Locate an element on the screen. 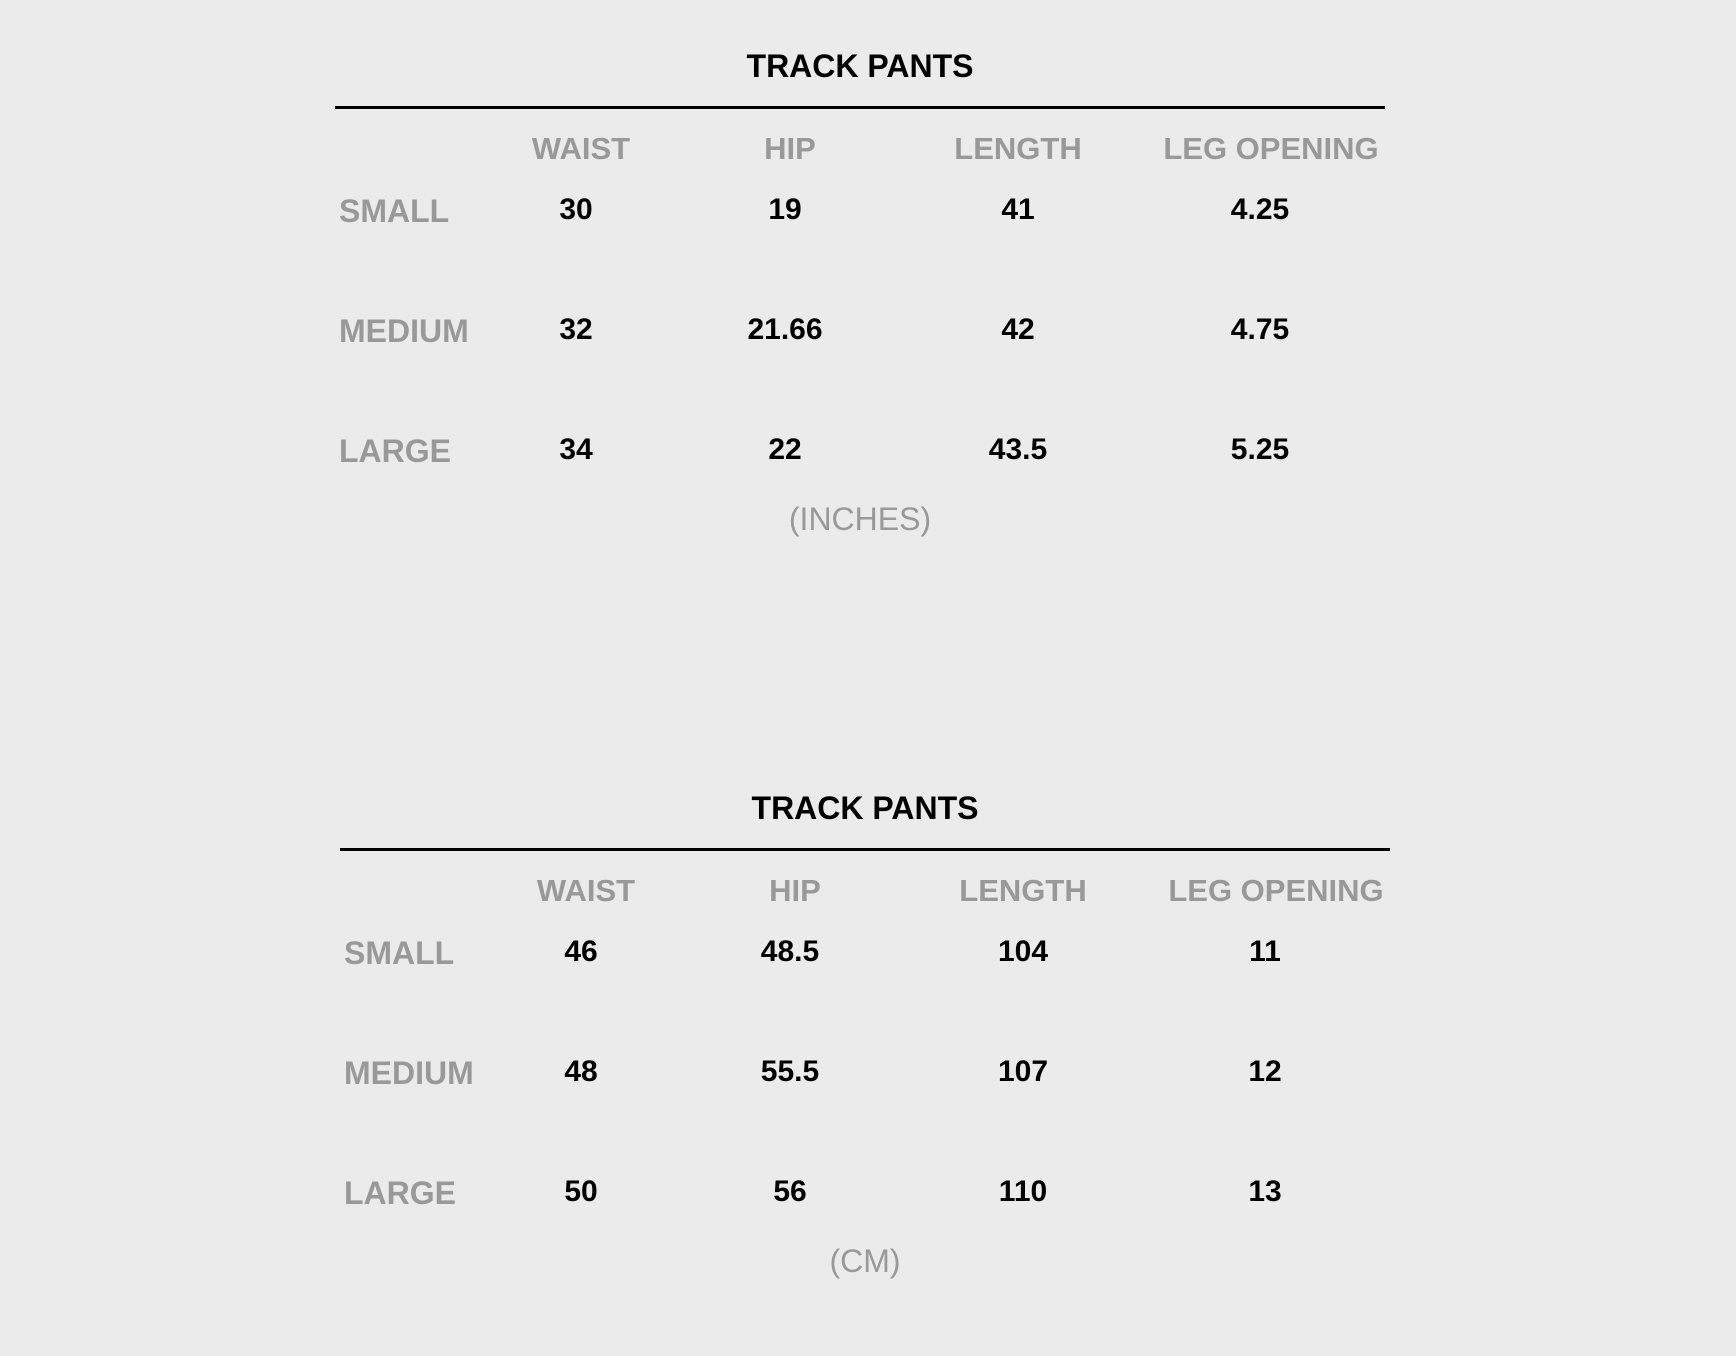 This screenshot has height=1356, width=1736. table-cell: 50 is located at coordinates (581, 1191).